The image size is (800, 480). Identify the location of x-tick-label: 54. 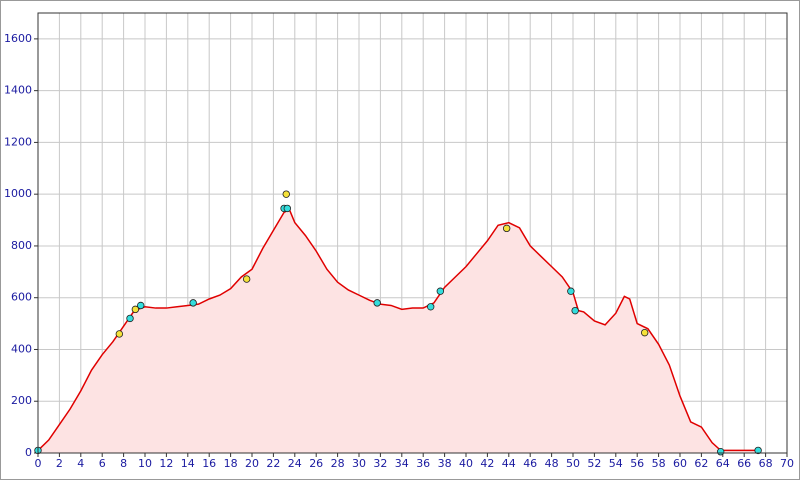
(616, 463).